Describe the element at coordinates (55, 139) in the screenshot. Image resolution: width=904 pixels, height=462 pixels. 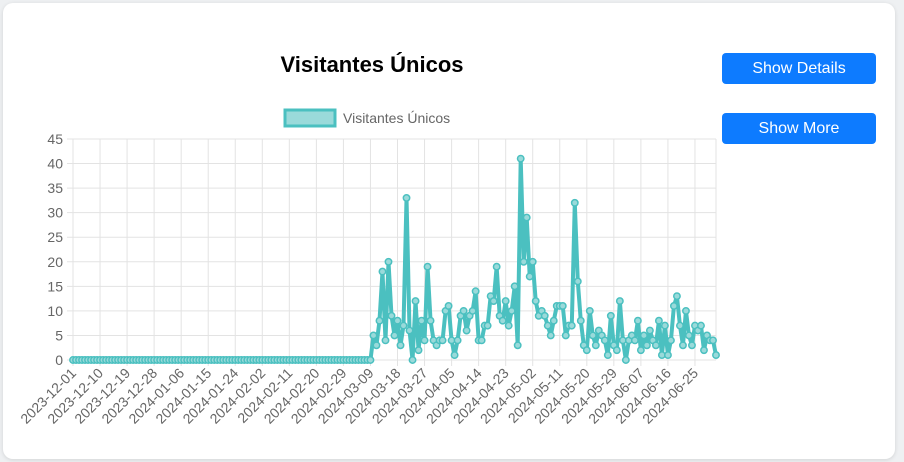
I see `y-tick-label: 45` at that location.